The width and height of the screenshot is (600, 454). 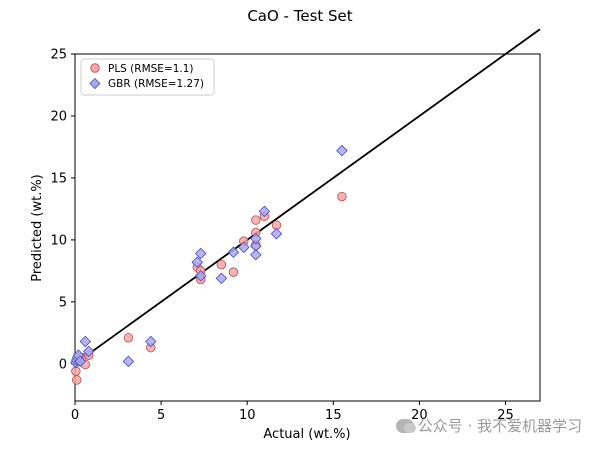 I want to click on legend: PLS (RMSE=1.1) GBR (RMSE=1.27), so click(x=147, y=77).